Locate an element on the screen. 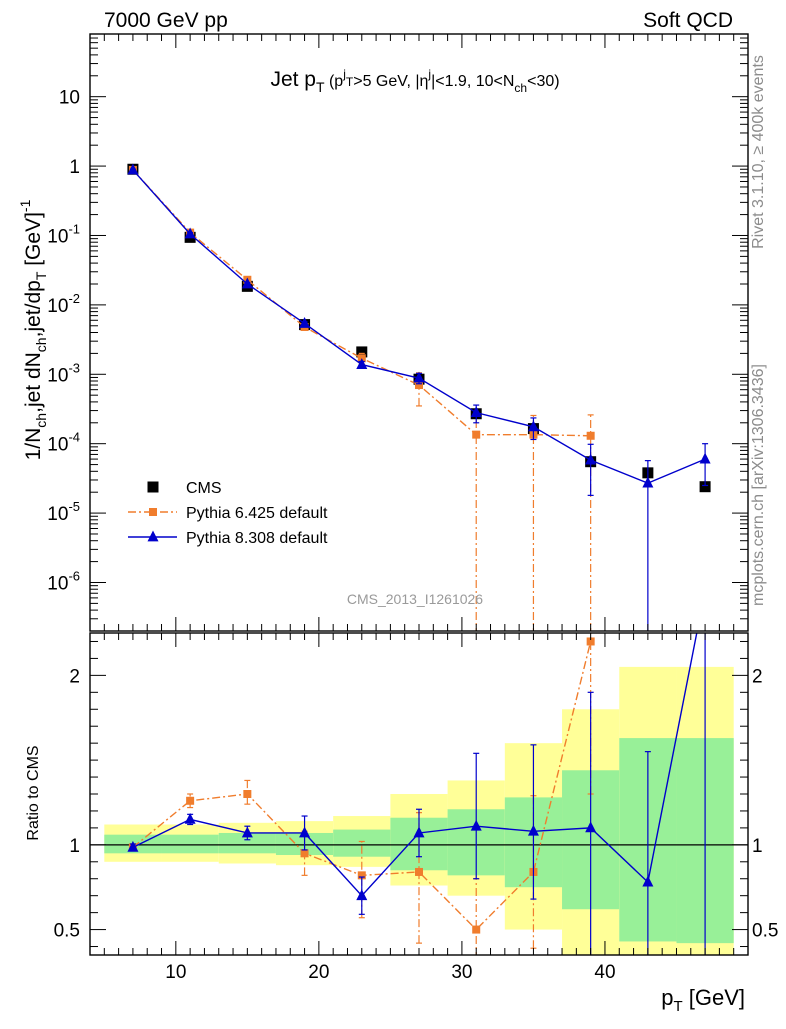  y-tick-exp: -1 is located at coordinates (74, 228).